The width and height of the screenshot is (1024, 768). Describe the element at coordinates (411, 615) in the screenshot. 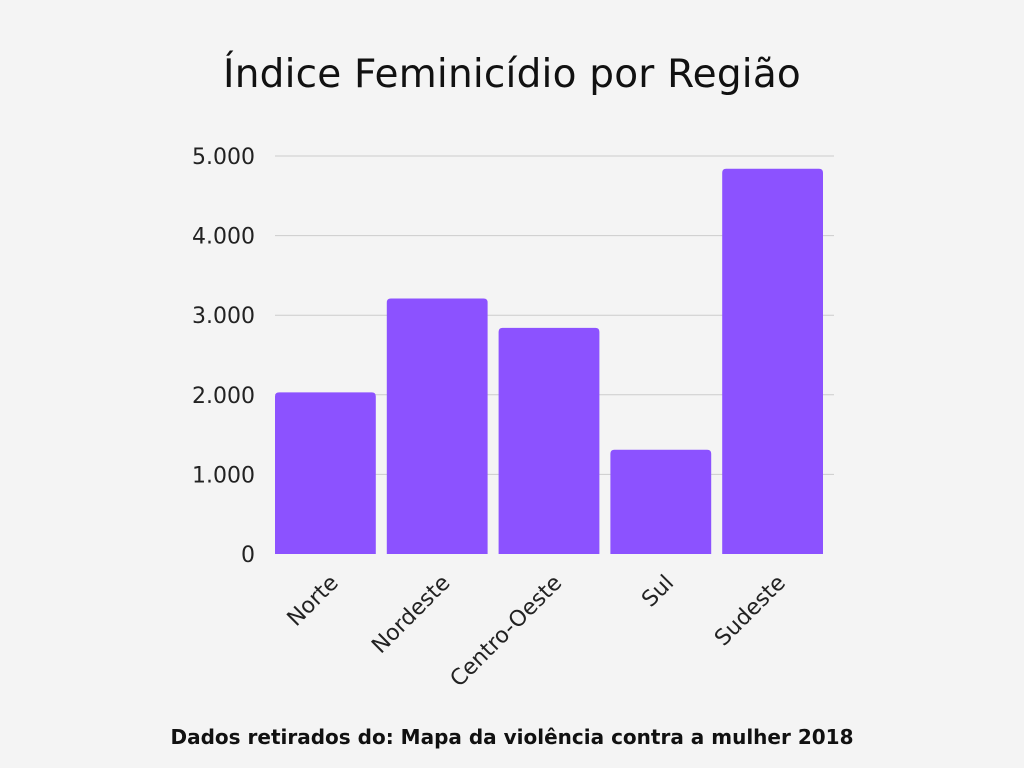

I see `x-tick-label: Nordeste` at that location.